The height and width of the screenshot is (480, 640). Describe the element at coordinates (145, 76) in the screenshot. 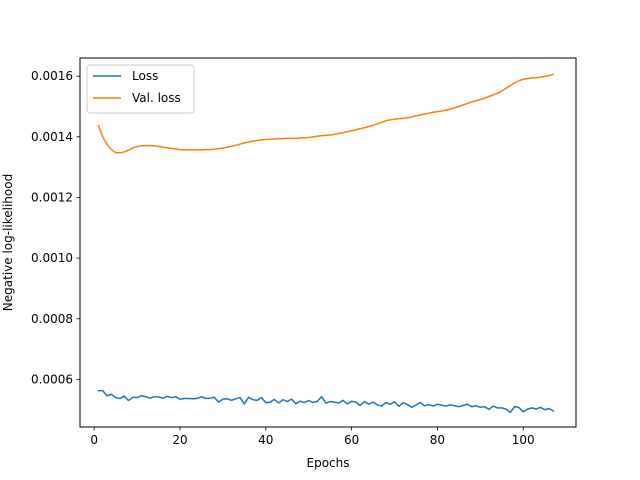

I see `legend-label-loss: Loss` at that location.